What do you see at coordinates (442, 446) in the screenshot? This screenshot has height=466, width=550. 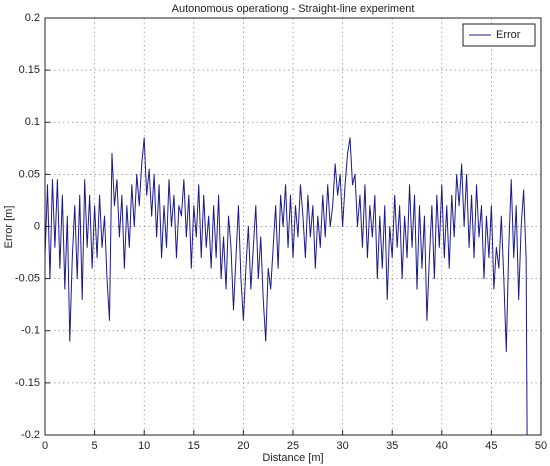 I see `x-tick-label: 40` at bounding box center [442, 446].